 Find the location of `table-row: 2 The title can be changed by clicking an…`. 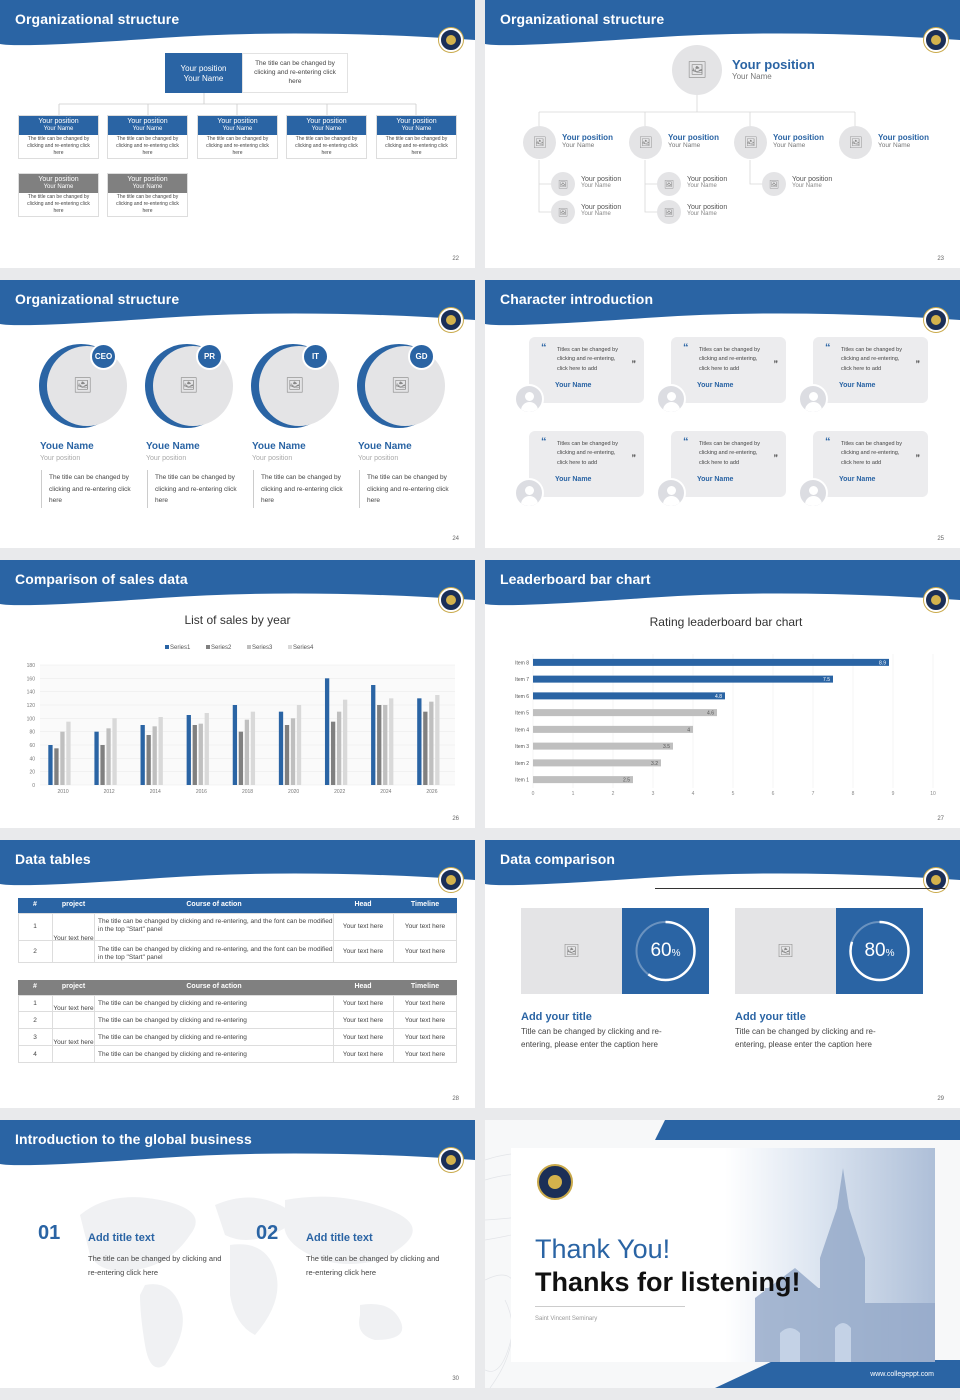

table-row: 2 The title can be changed by clicking an… is located at coordinates (237, 1020).